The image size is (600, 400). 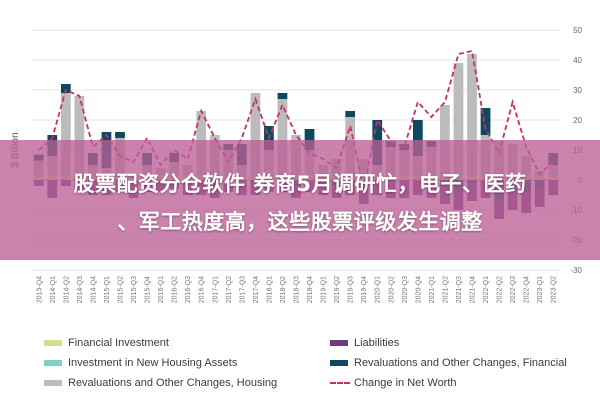 What do you see at coordinates (554, 289) in the screenshot?
I see `x-tick-label: 2023-Q2` at bounding box center [554, 289].